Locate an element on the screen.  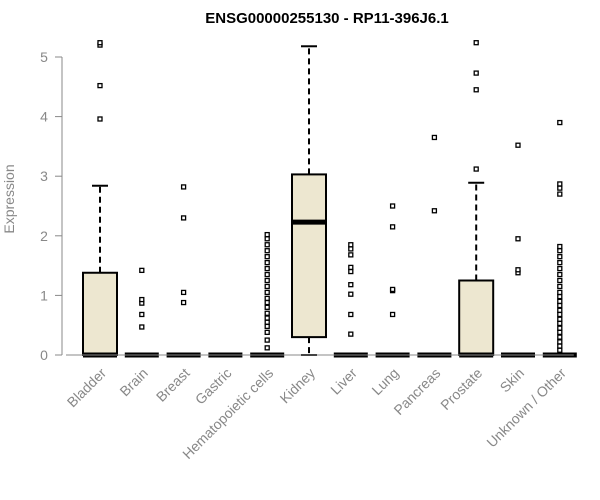
x-tick-label: Breast is located at coordinates (173, 385).